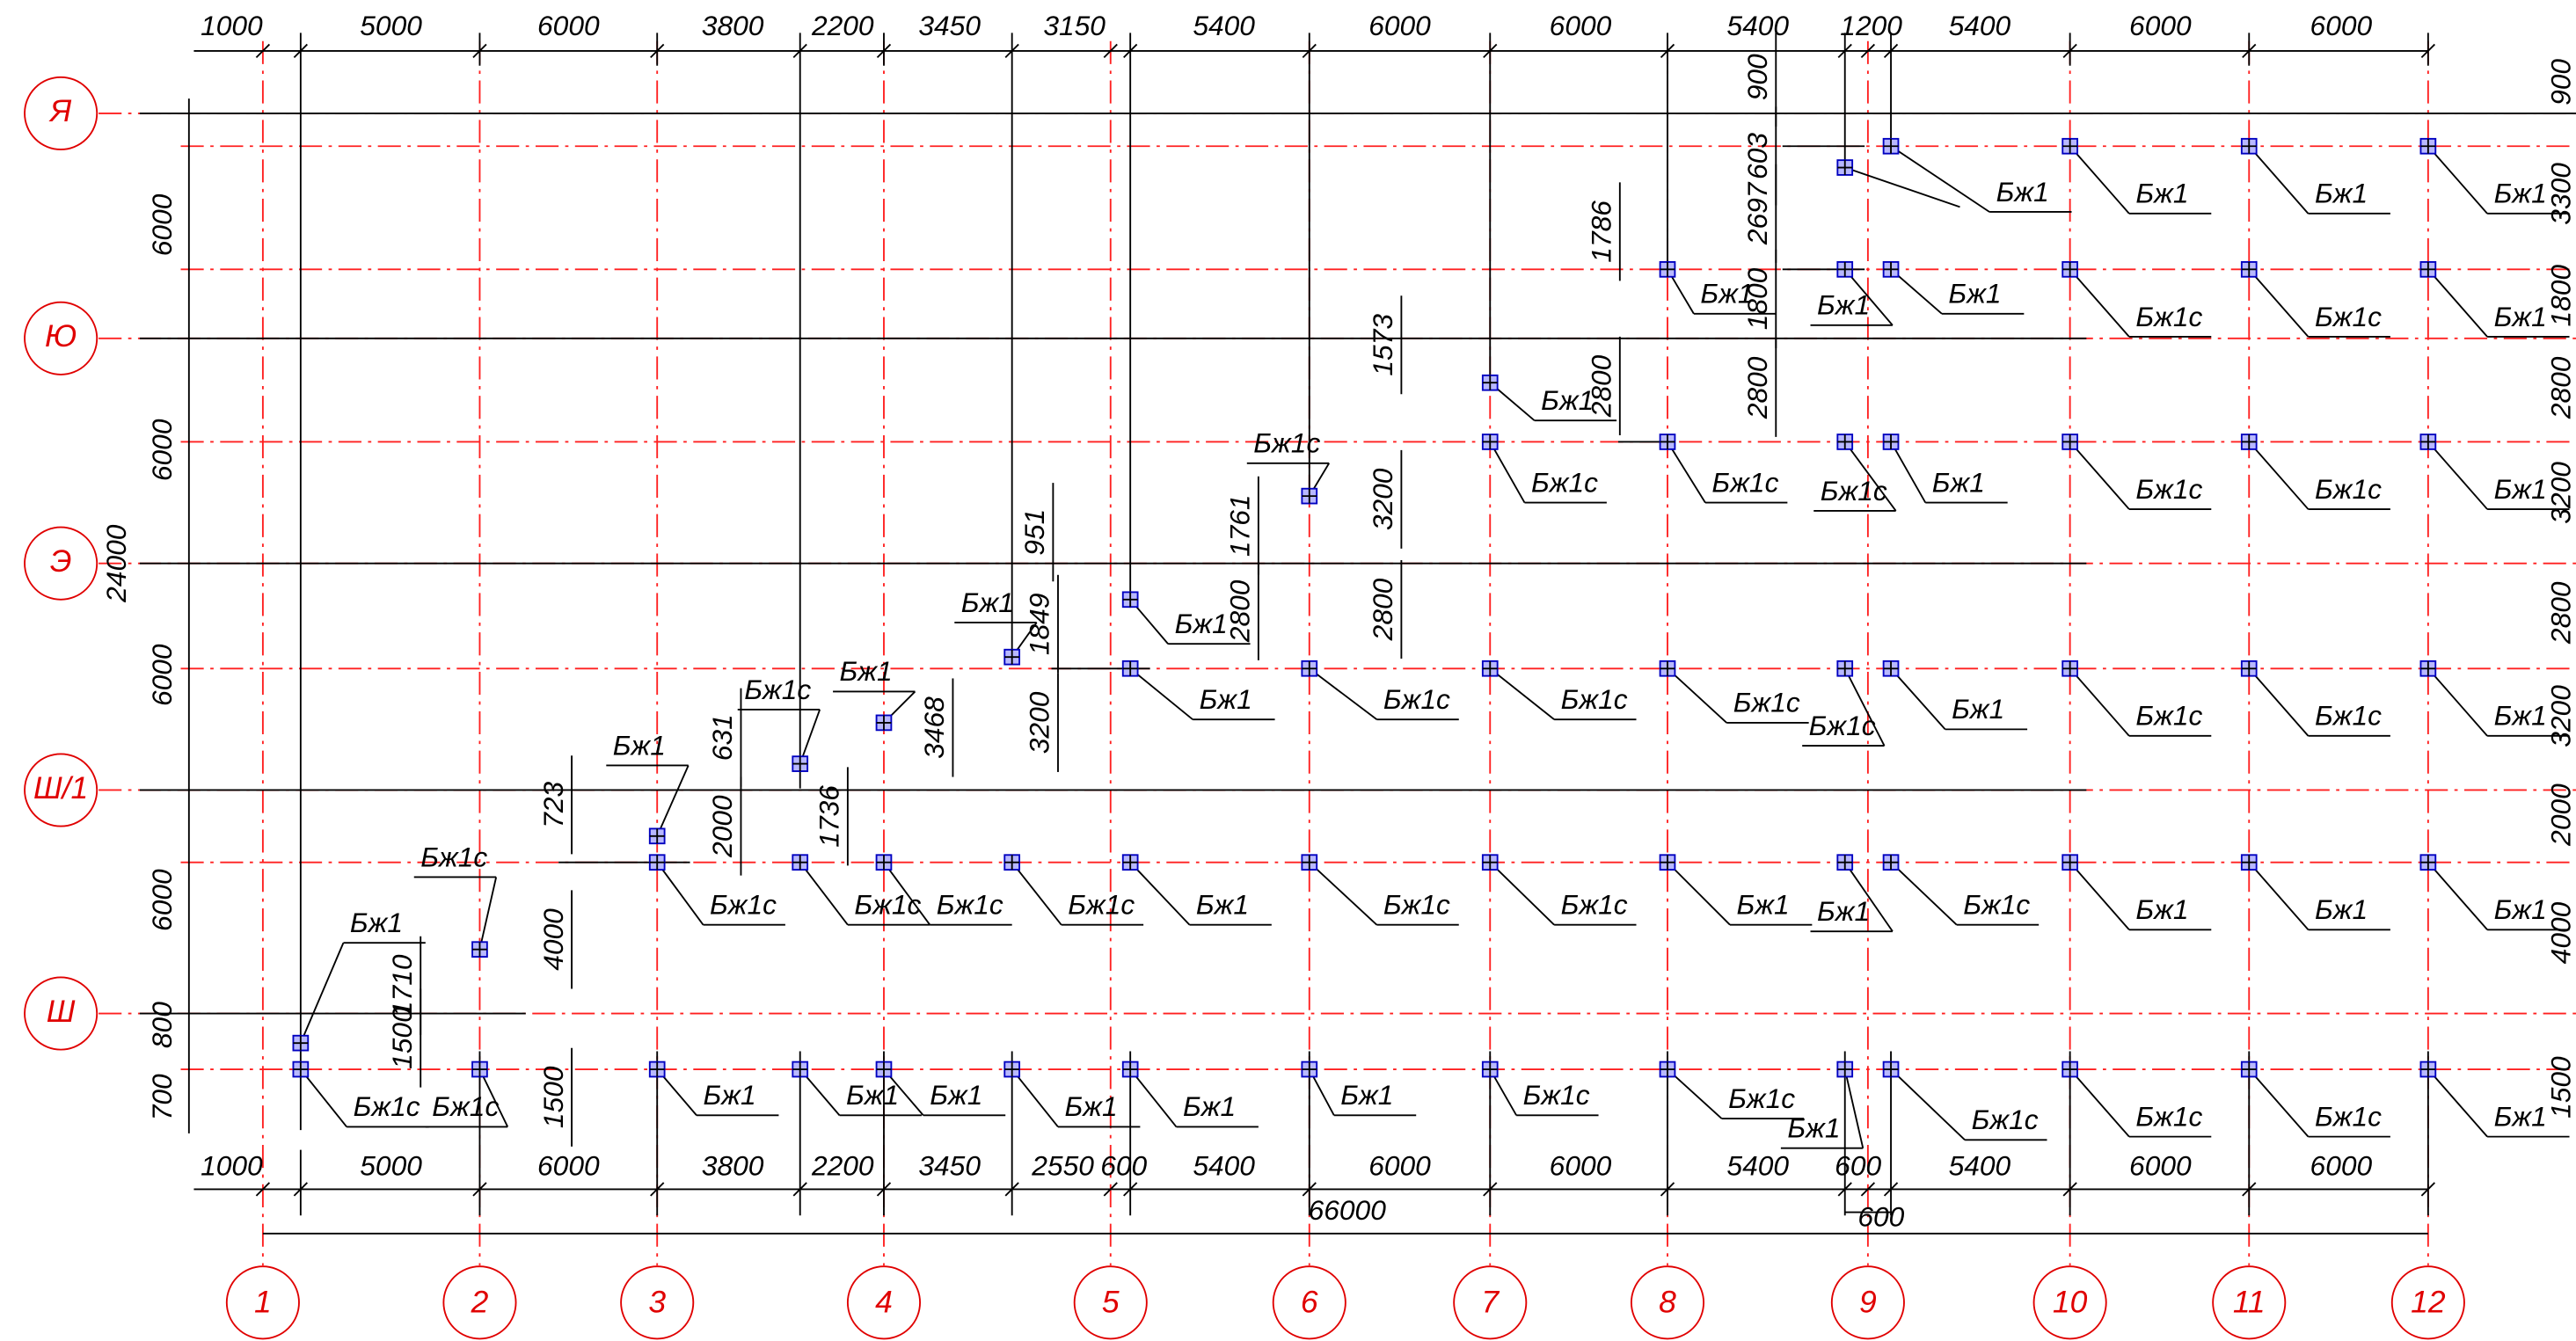  What do you see at coordinates (553, 804) in the screenshot?
I see `dimension-text: 723` at bounding box center [553, 804].